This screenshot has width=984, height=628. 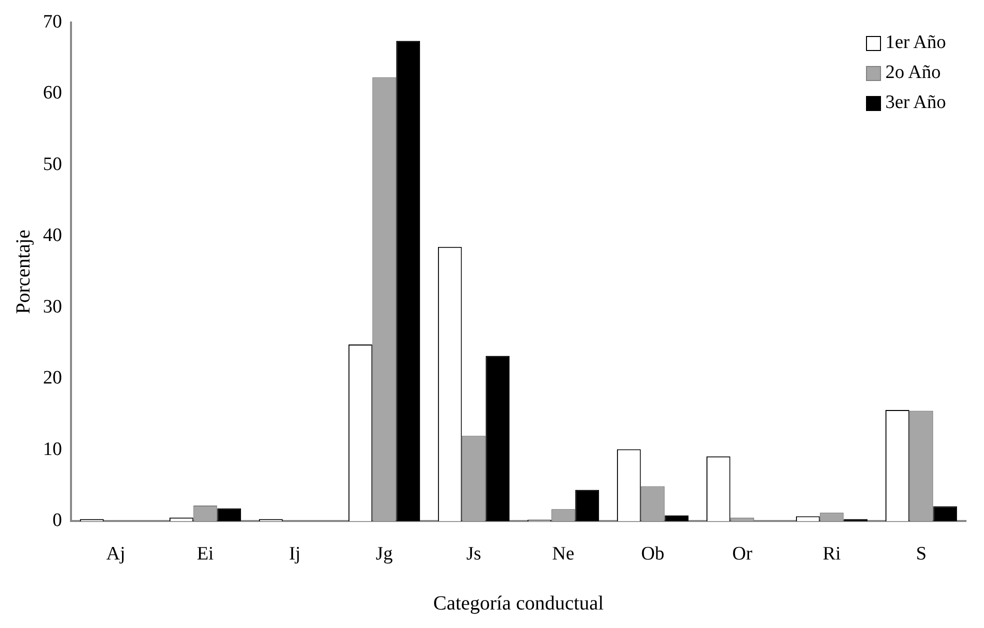 I want to click on x-tick-label: Ne, so click(x=563, y=554).